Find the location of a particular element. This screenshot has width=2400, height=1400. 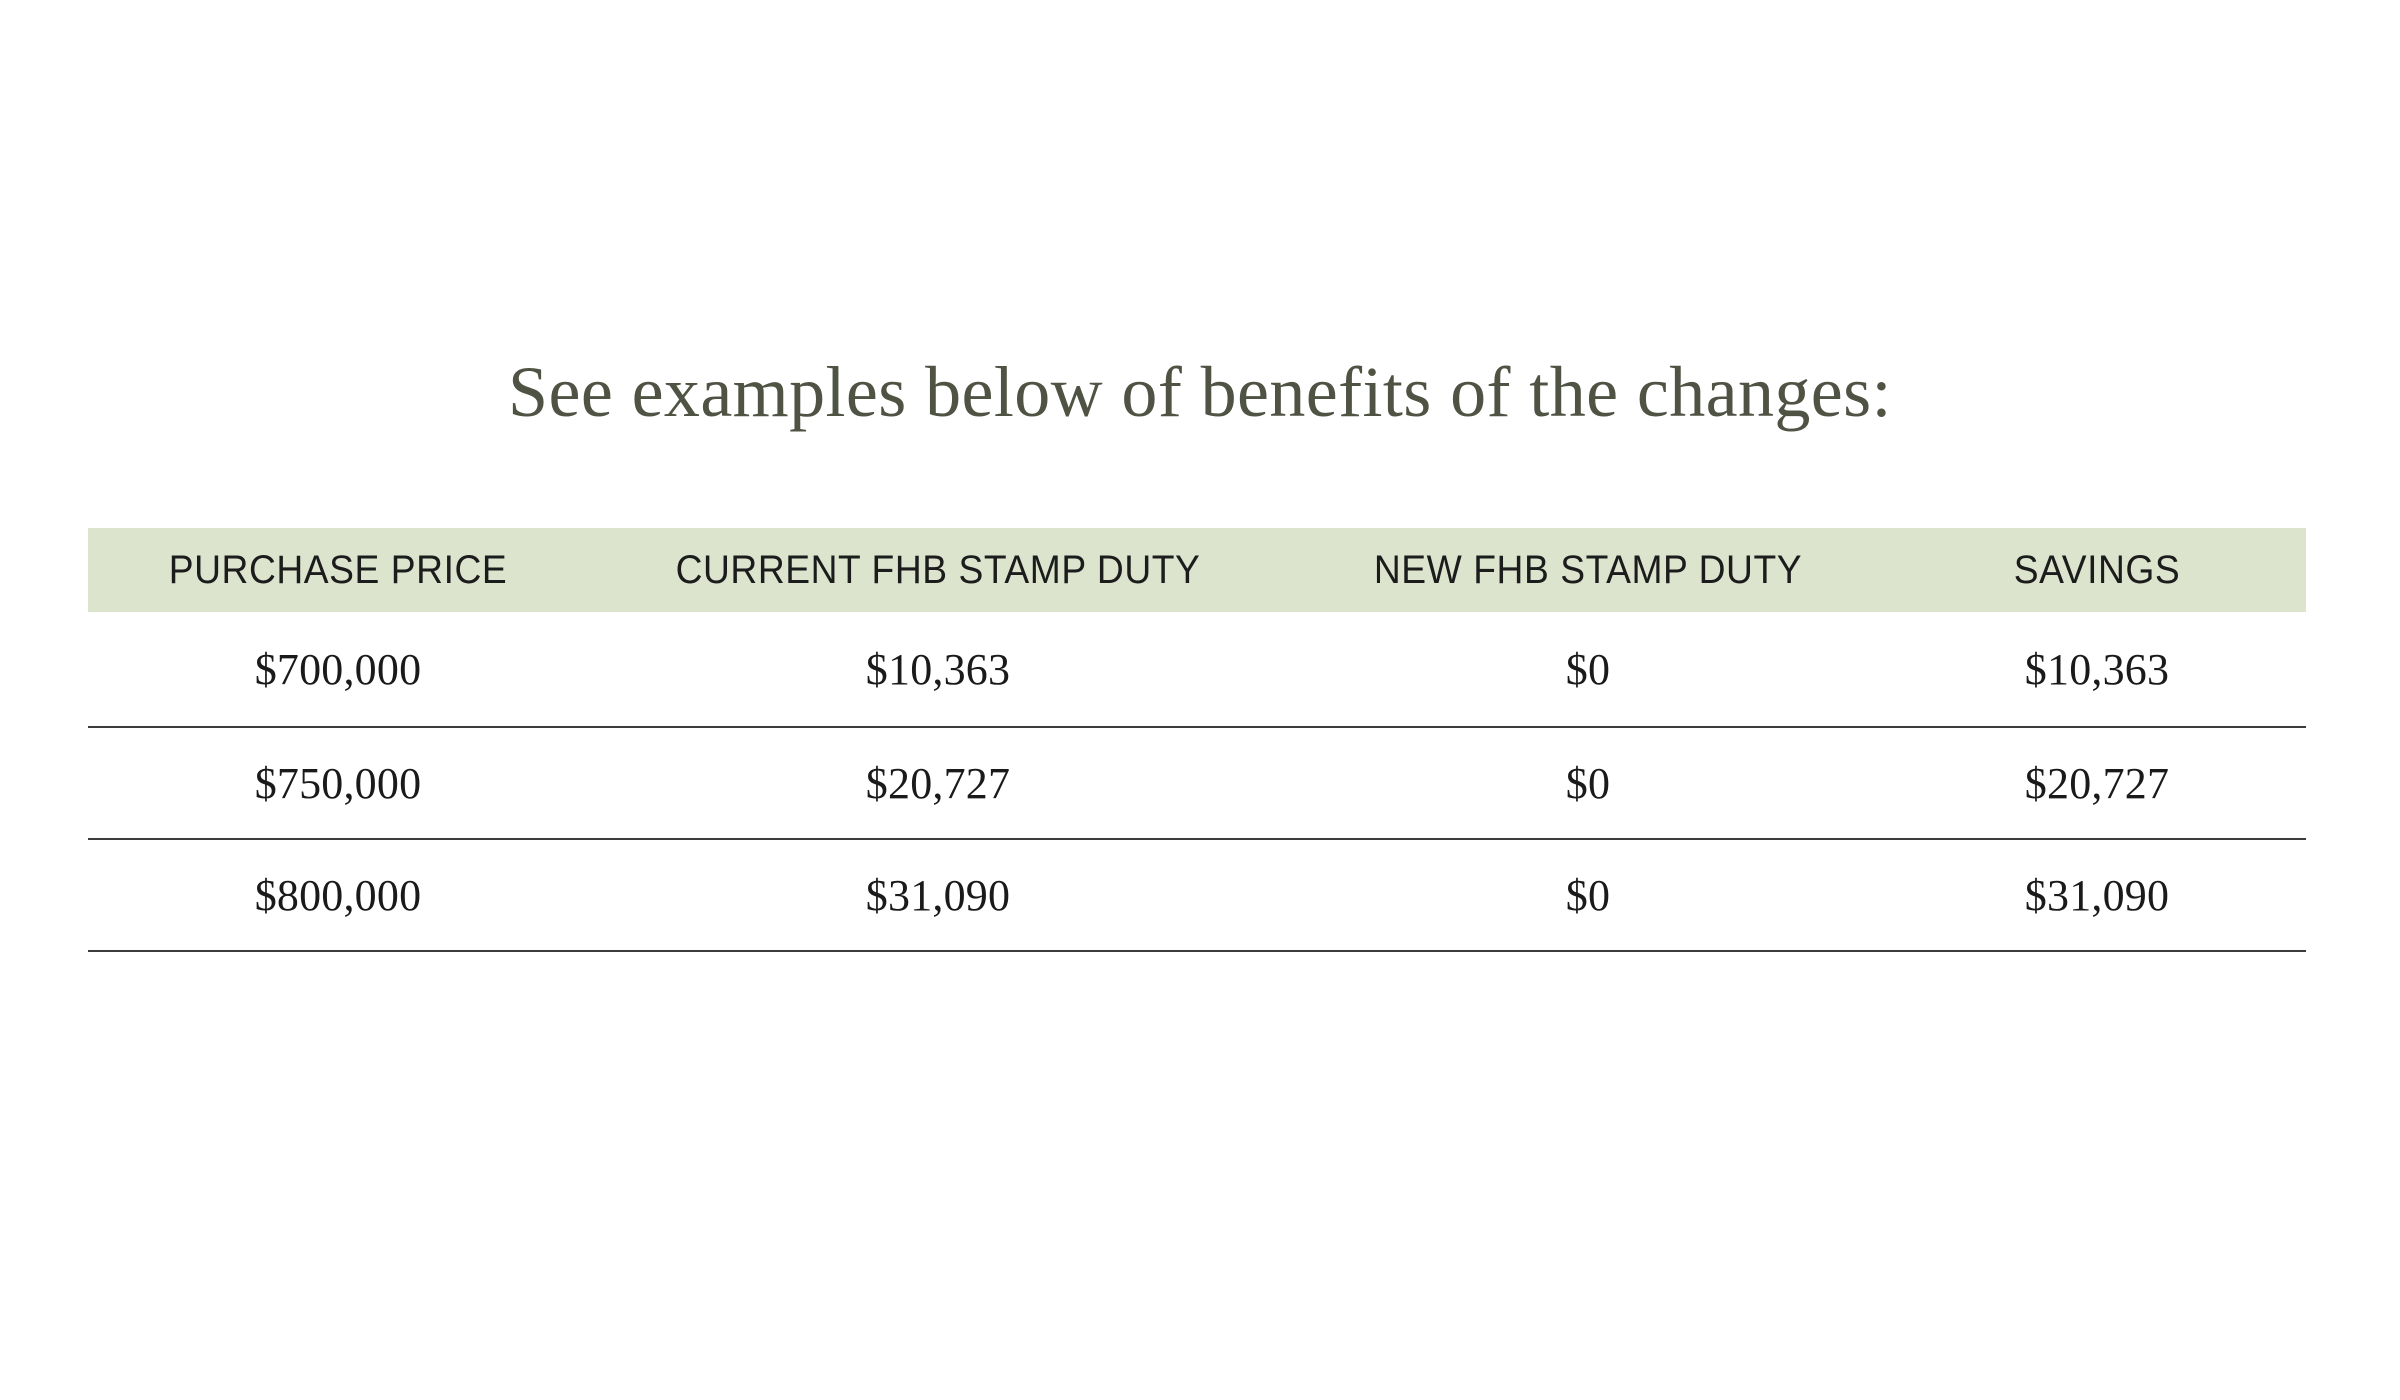

table-row: $750,000 $20,727 $0 $20,727 is located at coordinates (1197, 783).